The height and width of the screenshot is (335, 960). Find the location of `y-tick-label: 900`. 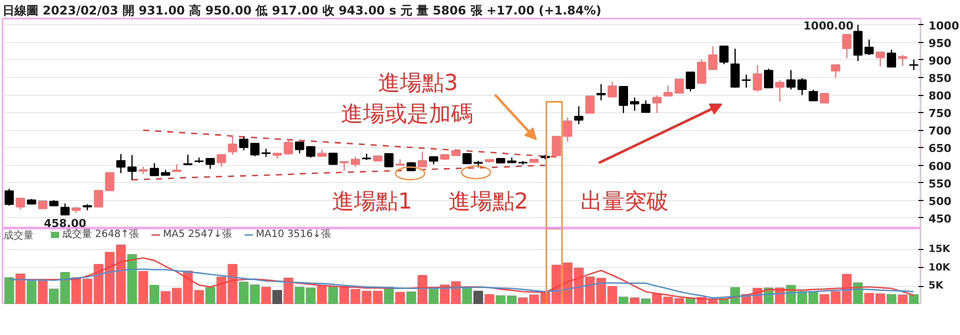

y-tick-label: 900 is located at coordinates (940, 61).